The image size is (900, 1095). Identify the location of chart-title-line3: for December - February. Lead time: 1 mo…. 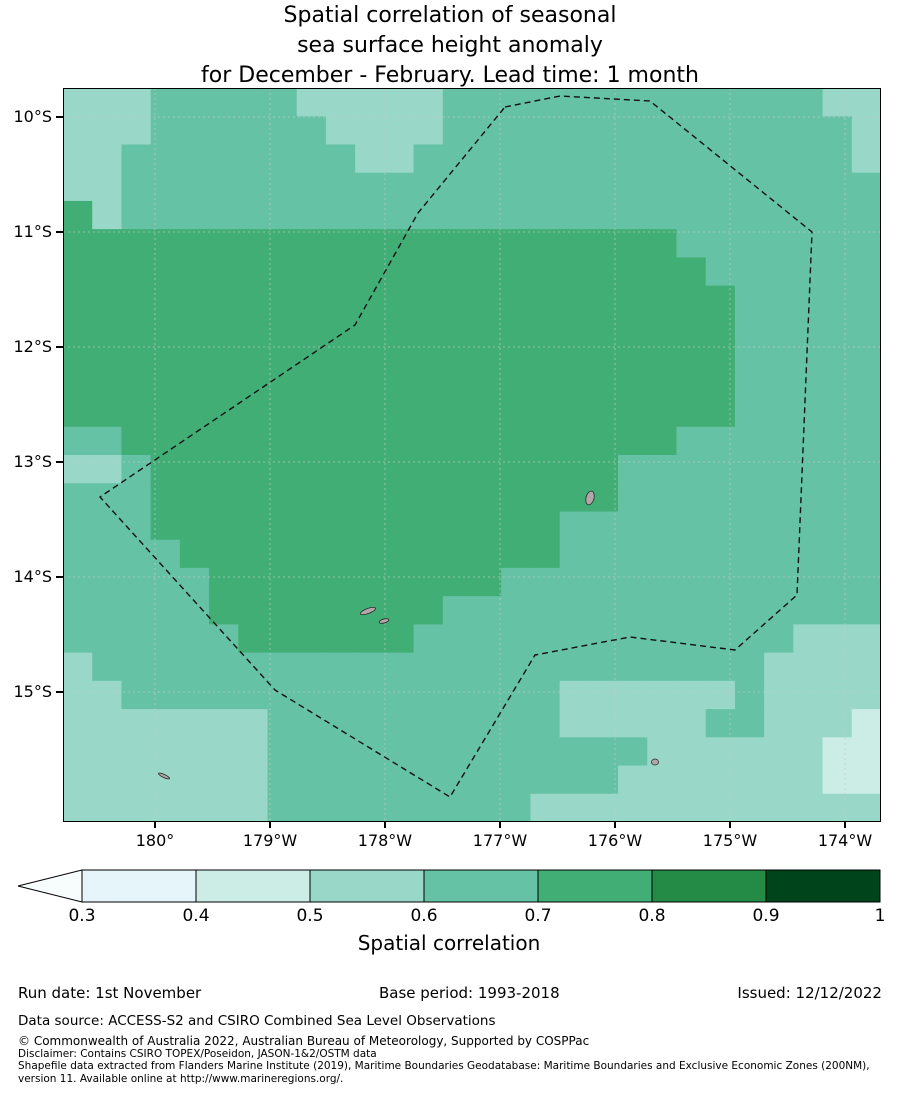
(450, 75).